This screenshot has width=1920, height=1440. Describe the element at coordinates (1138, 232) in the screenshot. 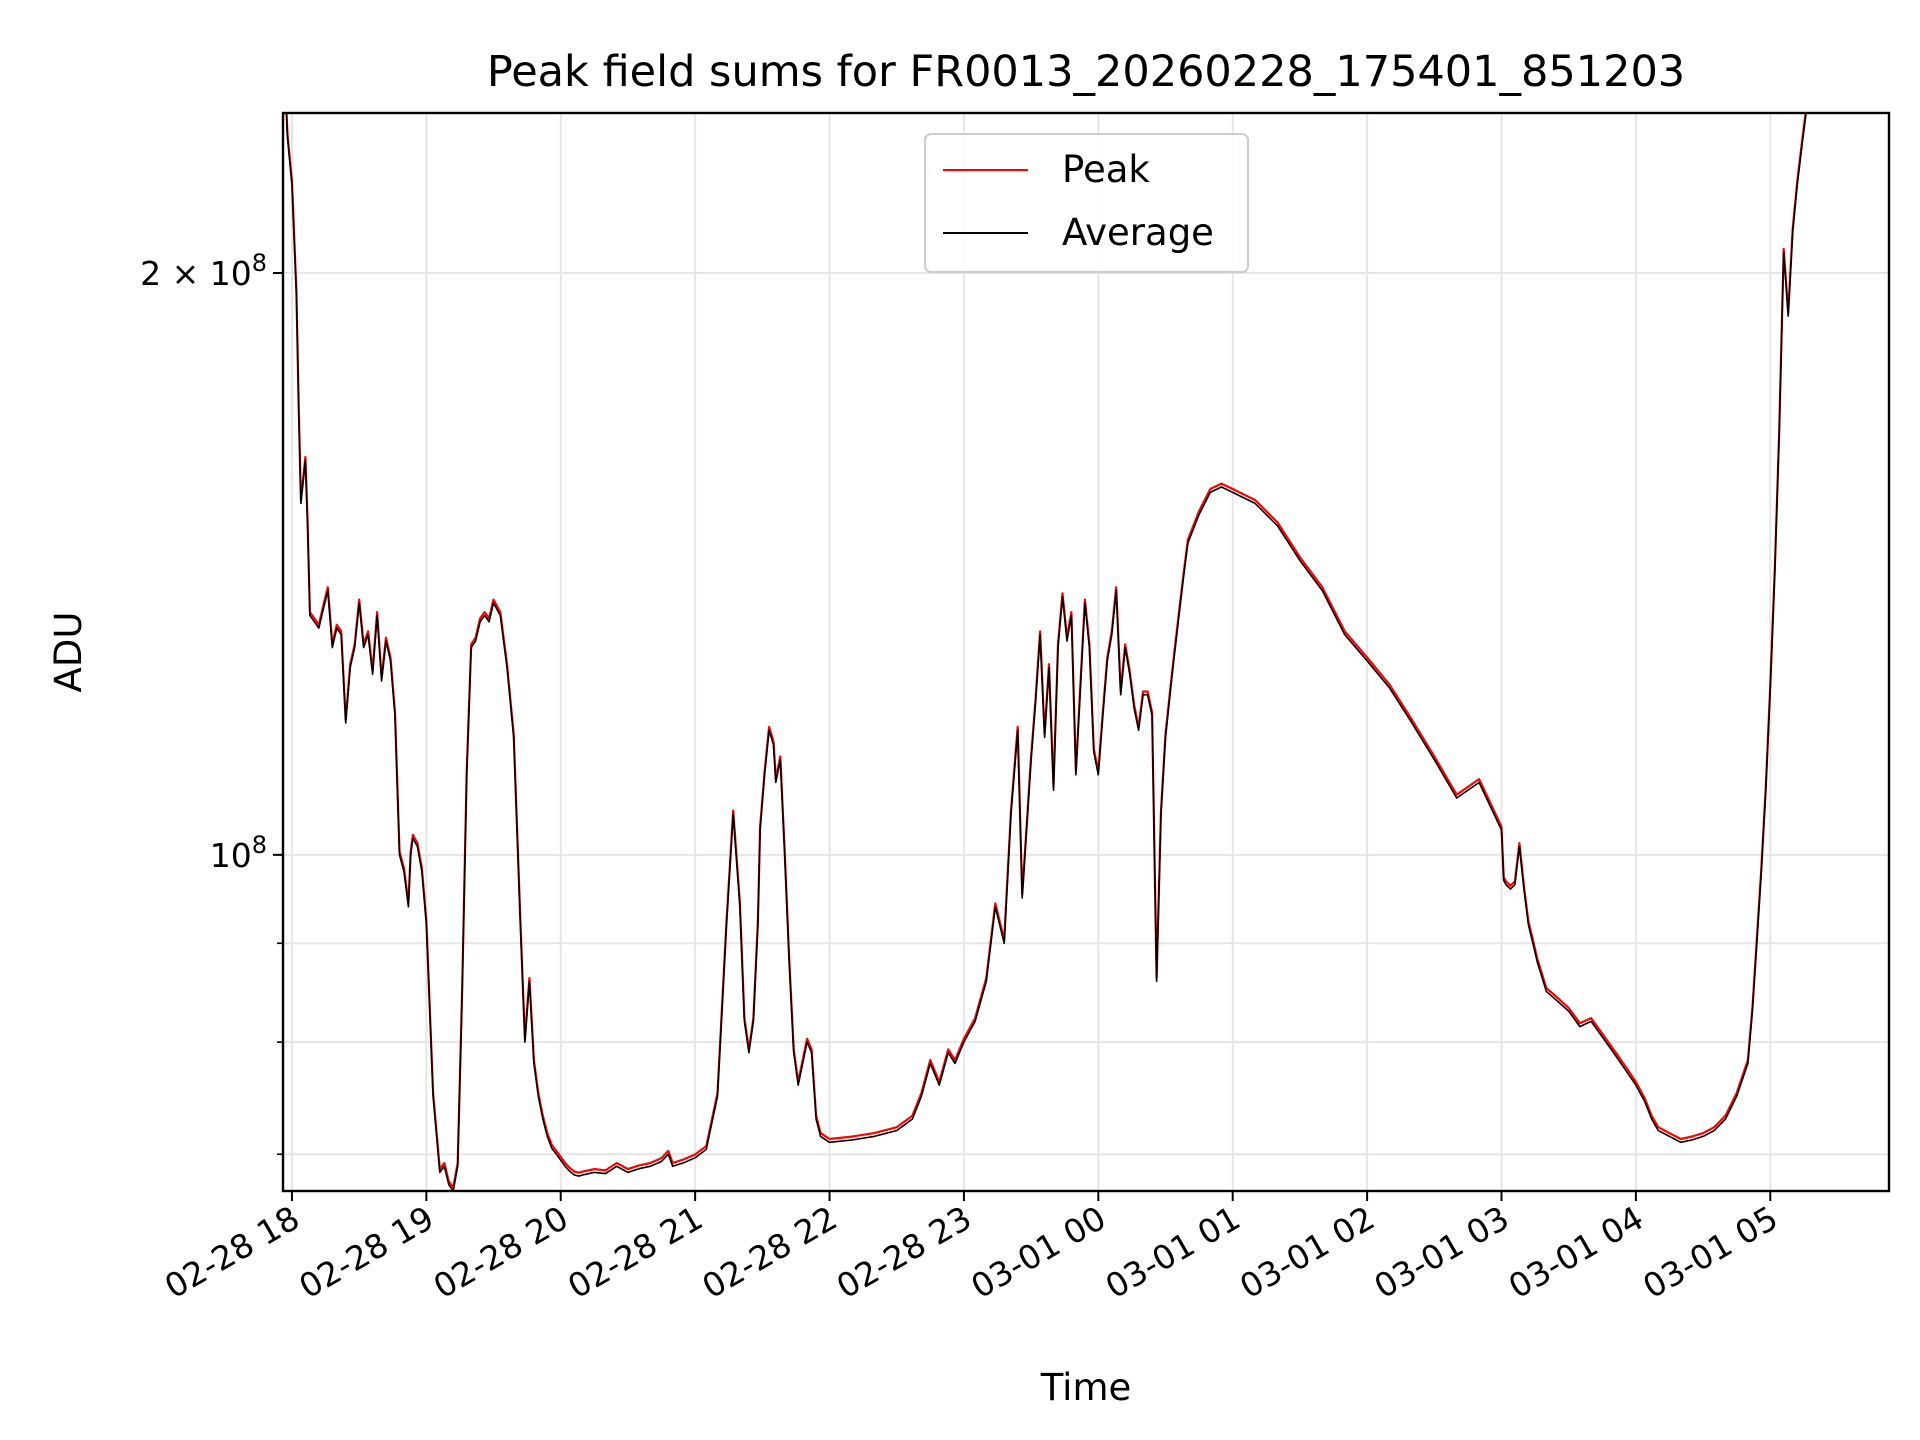

I see `legend-label-average: Average` at that location.